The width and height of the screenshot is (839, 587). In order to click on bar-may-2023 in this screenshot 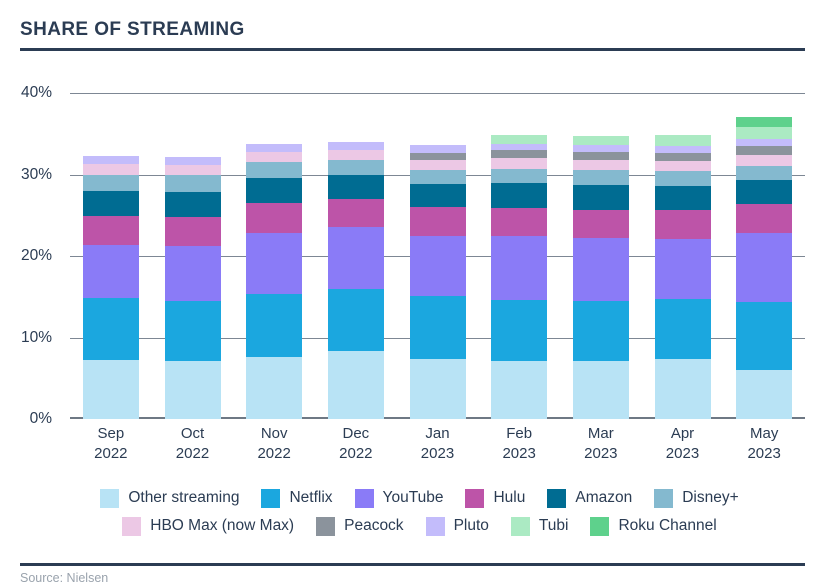, I will do `click(764, 256)`.